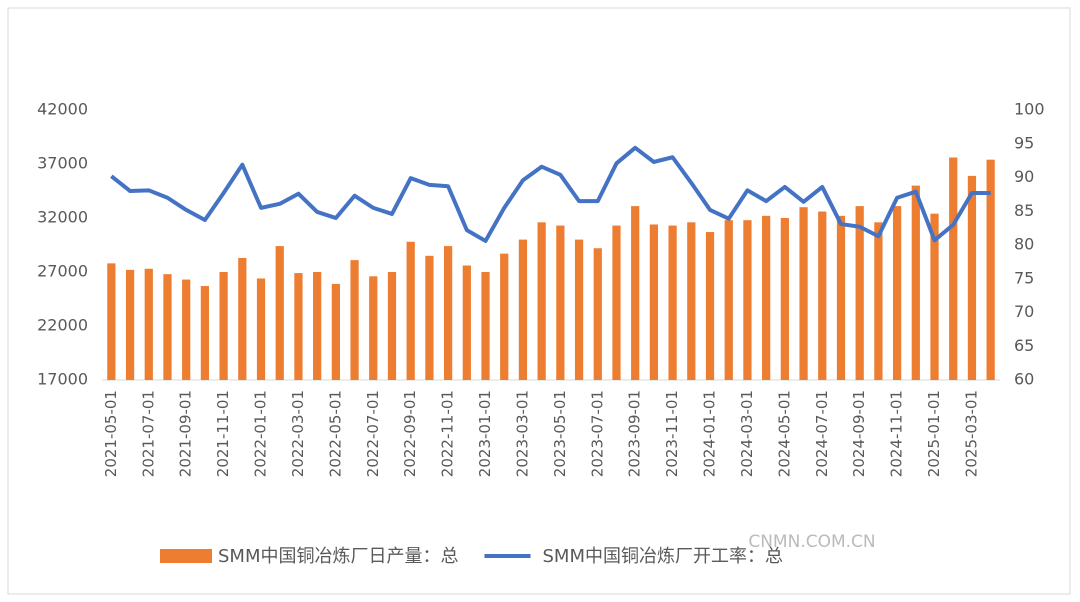 The image size is (1080, 602). I want to click on x-tick-label: 2024-07-01, so click(822, 433).